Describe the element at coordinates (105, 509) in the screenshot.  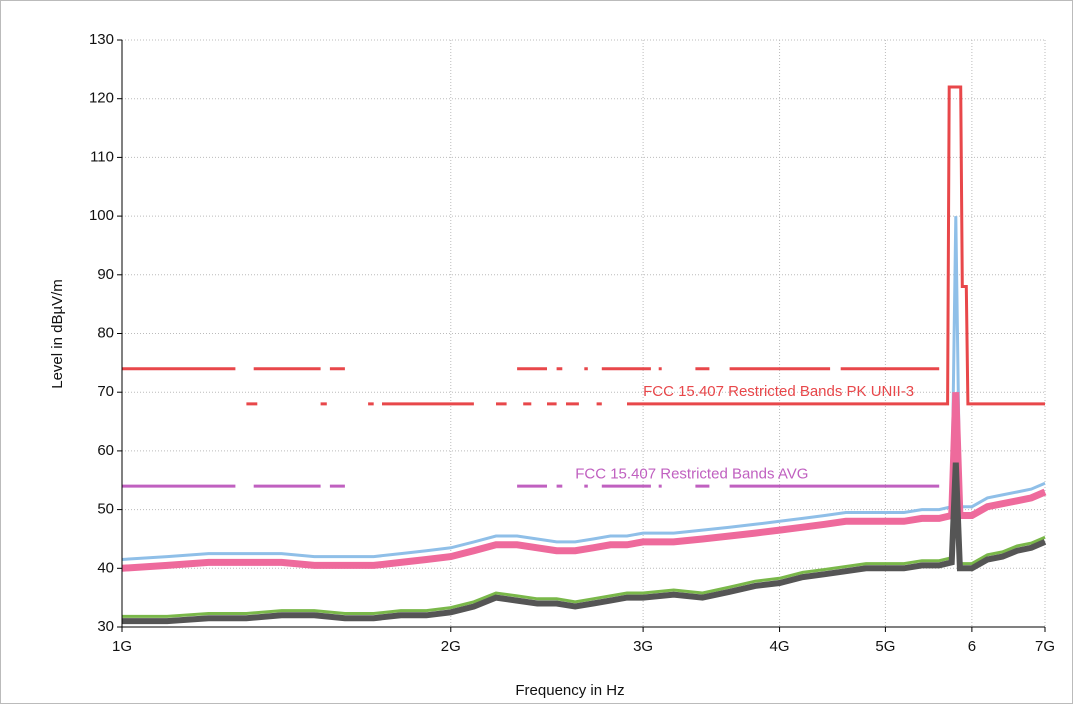
I see `y-tick-label: 50` at that location.